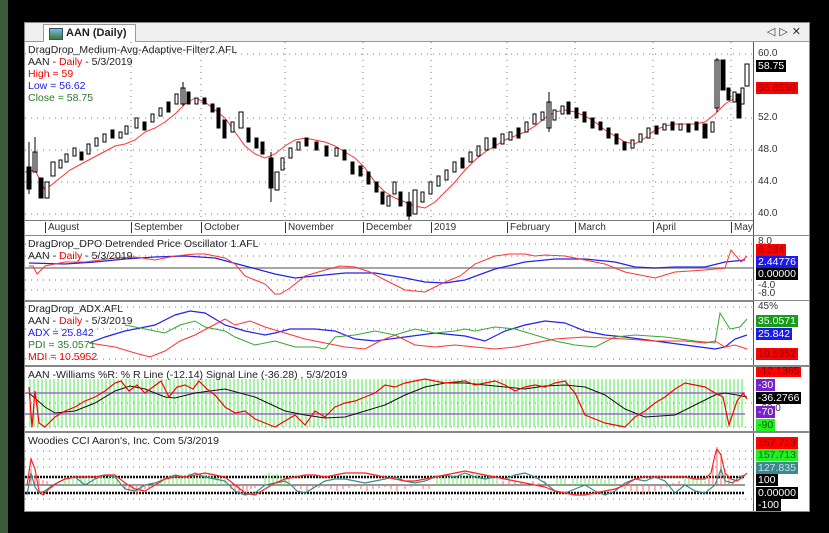 The image size is (829, 533). I want to click on tick-48: 48.0, so click(768, 149).